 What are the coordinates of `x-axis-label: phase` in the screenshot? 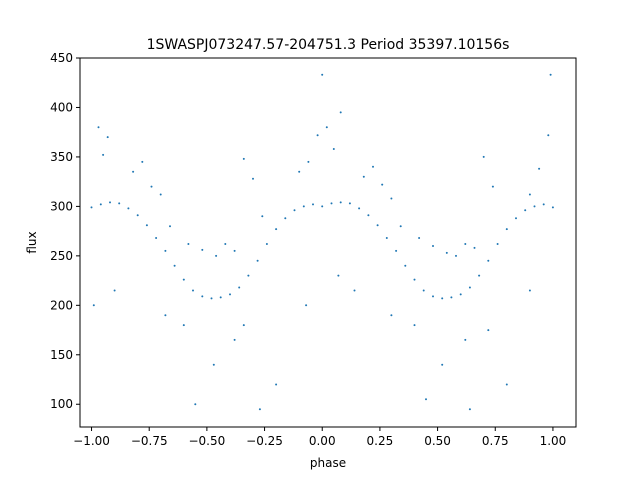 It's located at (328, 463).